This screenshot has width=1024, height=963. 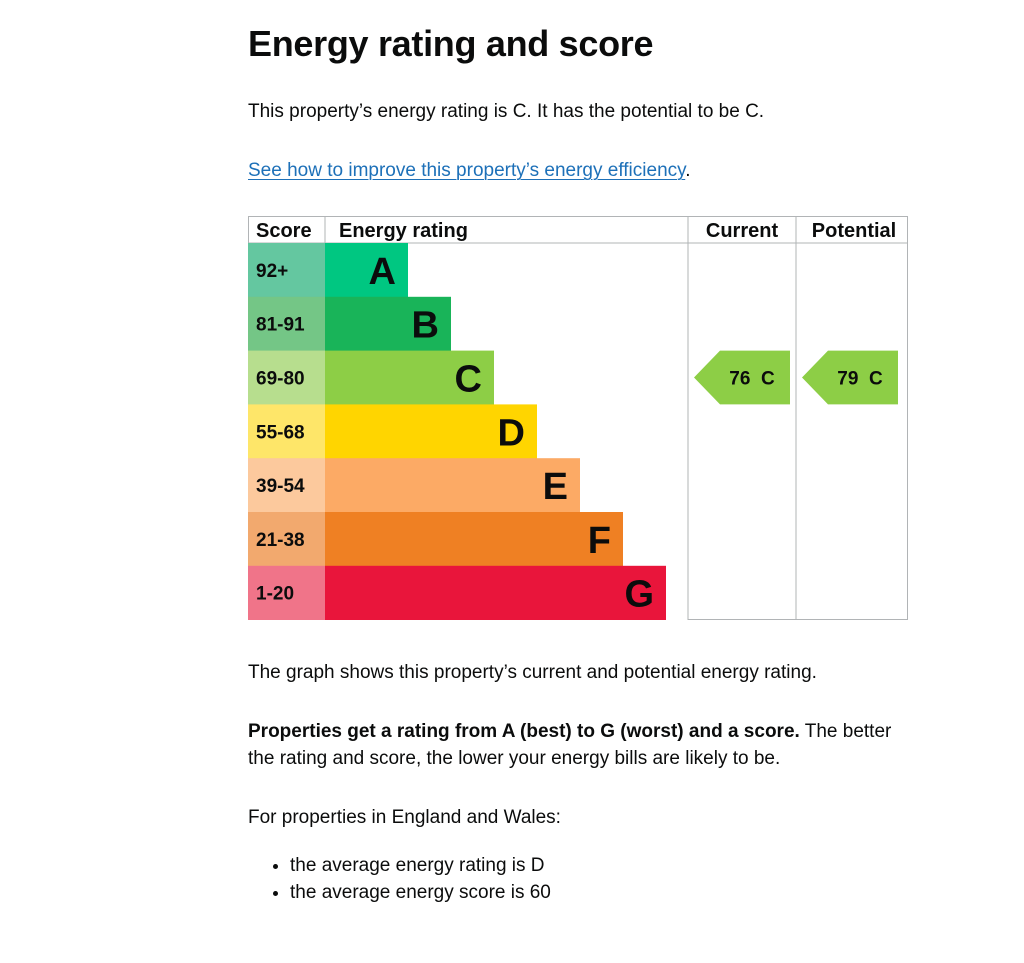 What do you see at coordinates (280, 432) in the screenshot?
I see `score-range-d: 55-68` at bounding box center [280, 432].